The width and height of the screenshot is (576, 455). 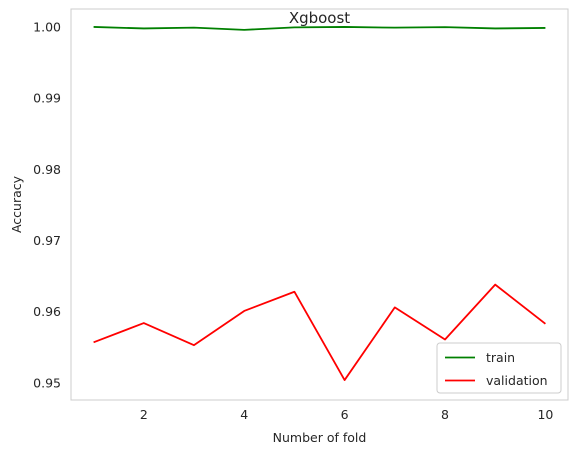 What do you see at coordinates (47, 240) in the screenshot?
I see `y-tick-label: 0.97` at bounding box center [47, 240].